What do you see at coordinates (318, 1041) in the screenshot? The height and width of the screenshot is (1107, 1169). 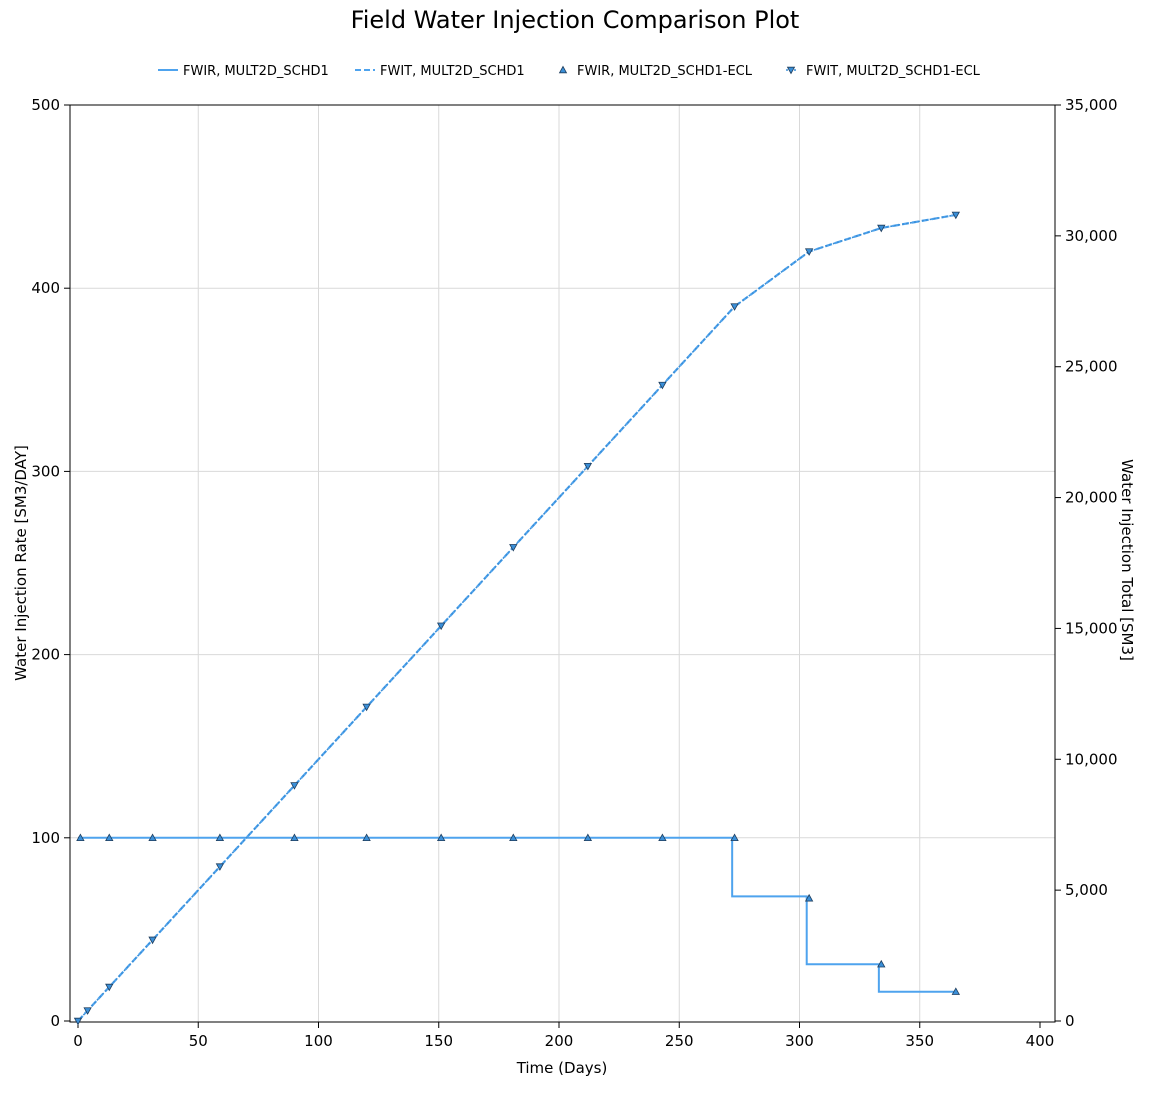 I see `x-tick-label: 100` at bounding box center [318, 1041].